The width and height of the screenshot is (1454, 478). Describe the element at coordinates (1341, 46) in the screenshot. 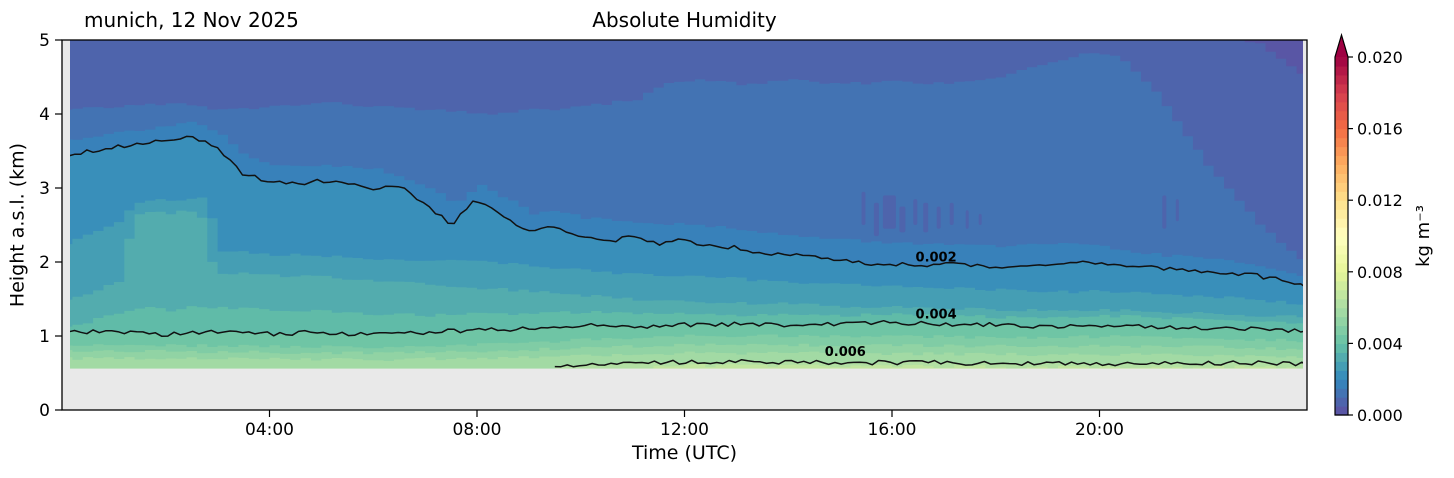

I see `colorbar-extend-arrow` at that location.